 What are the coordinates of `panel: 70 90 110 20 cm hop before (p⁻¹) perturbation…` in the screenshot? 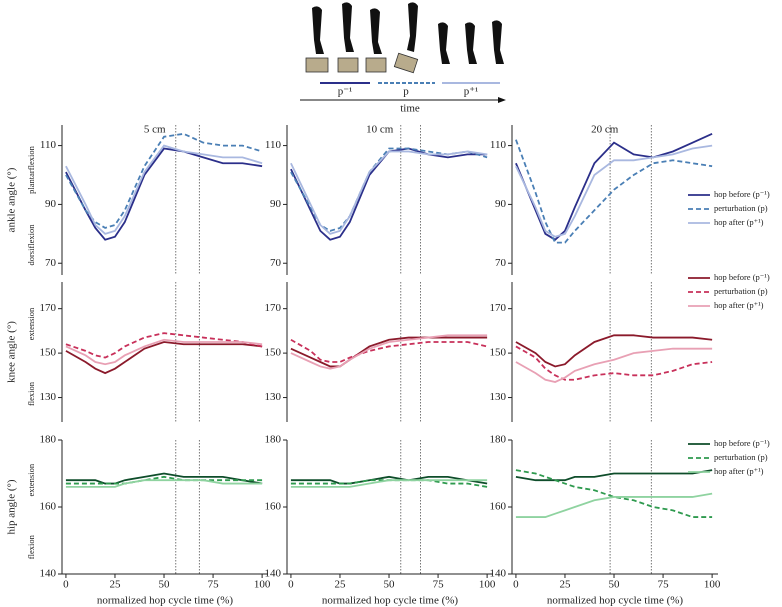 It's located at (630, 199).